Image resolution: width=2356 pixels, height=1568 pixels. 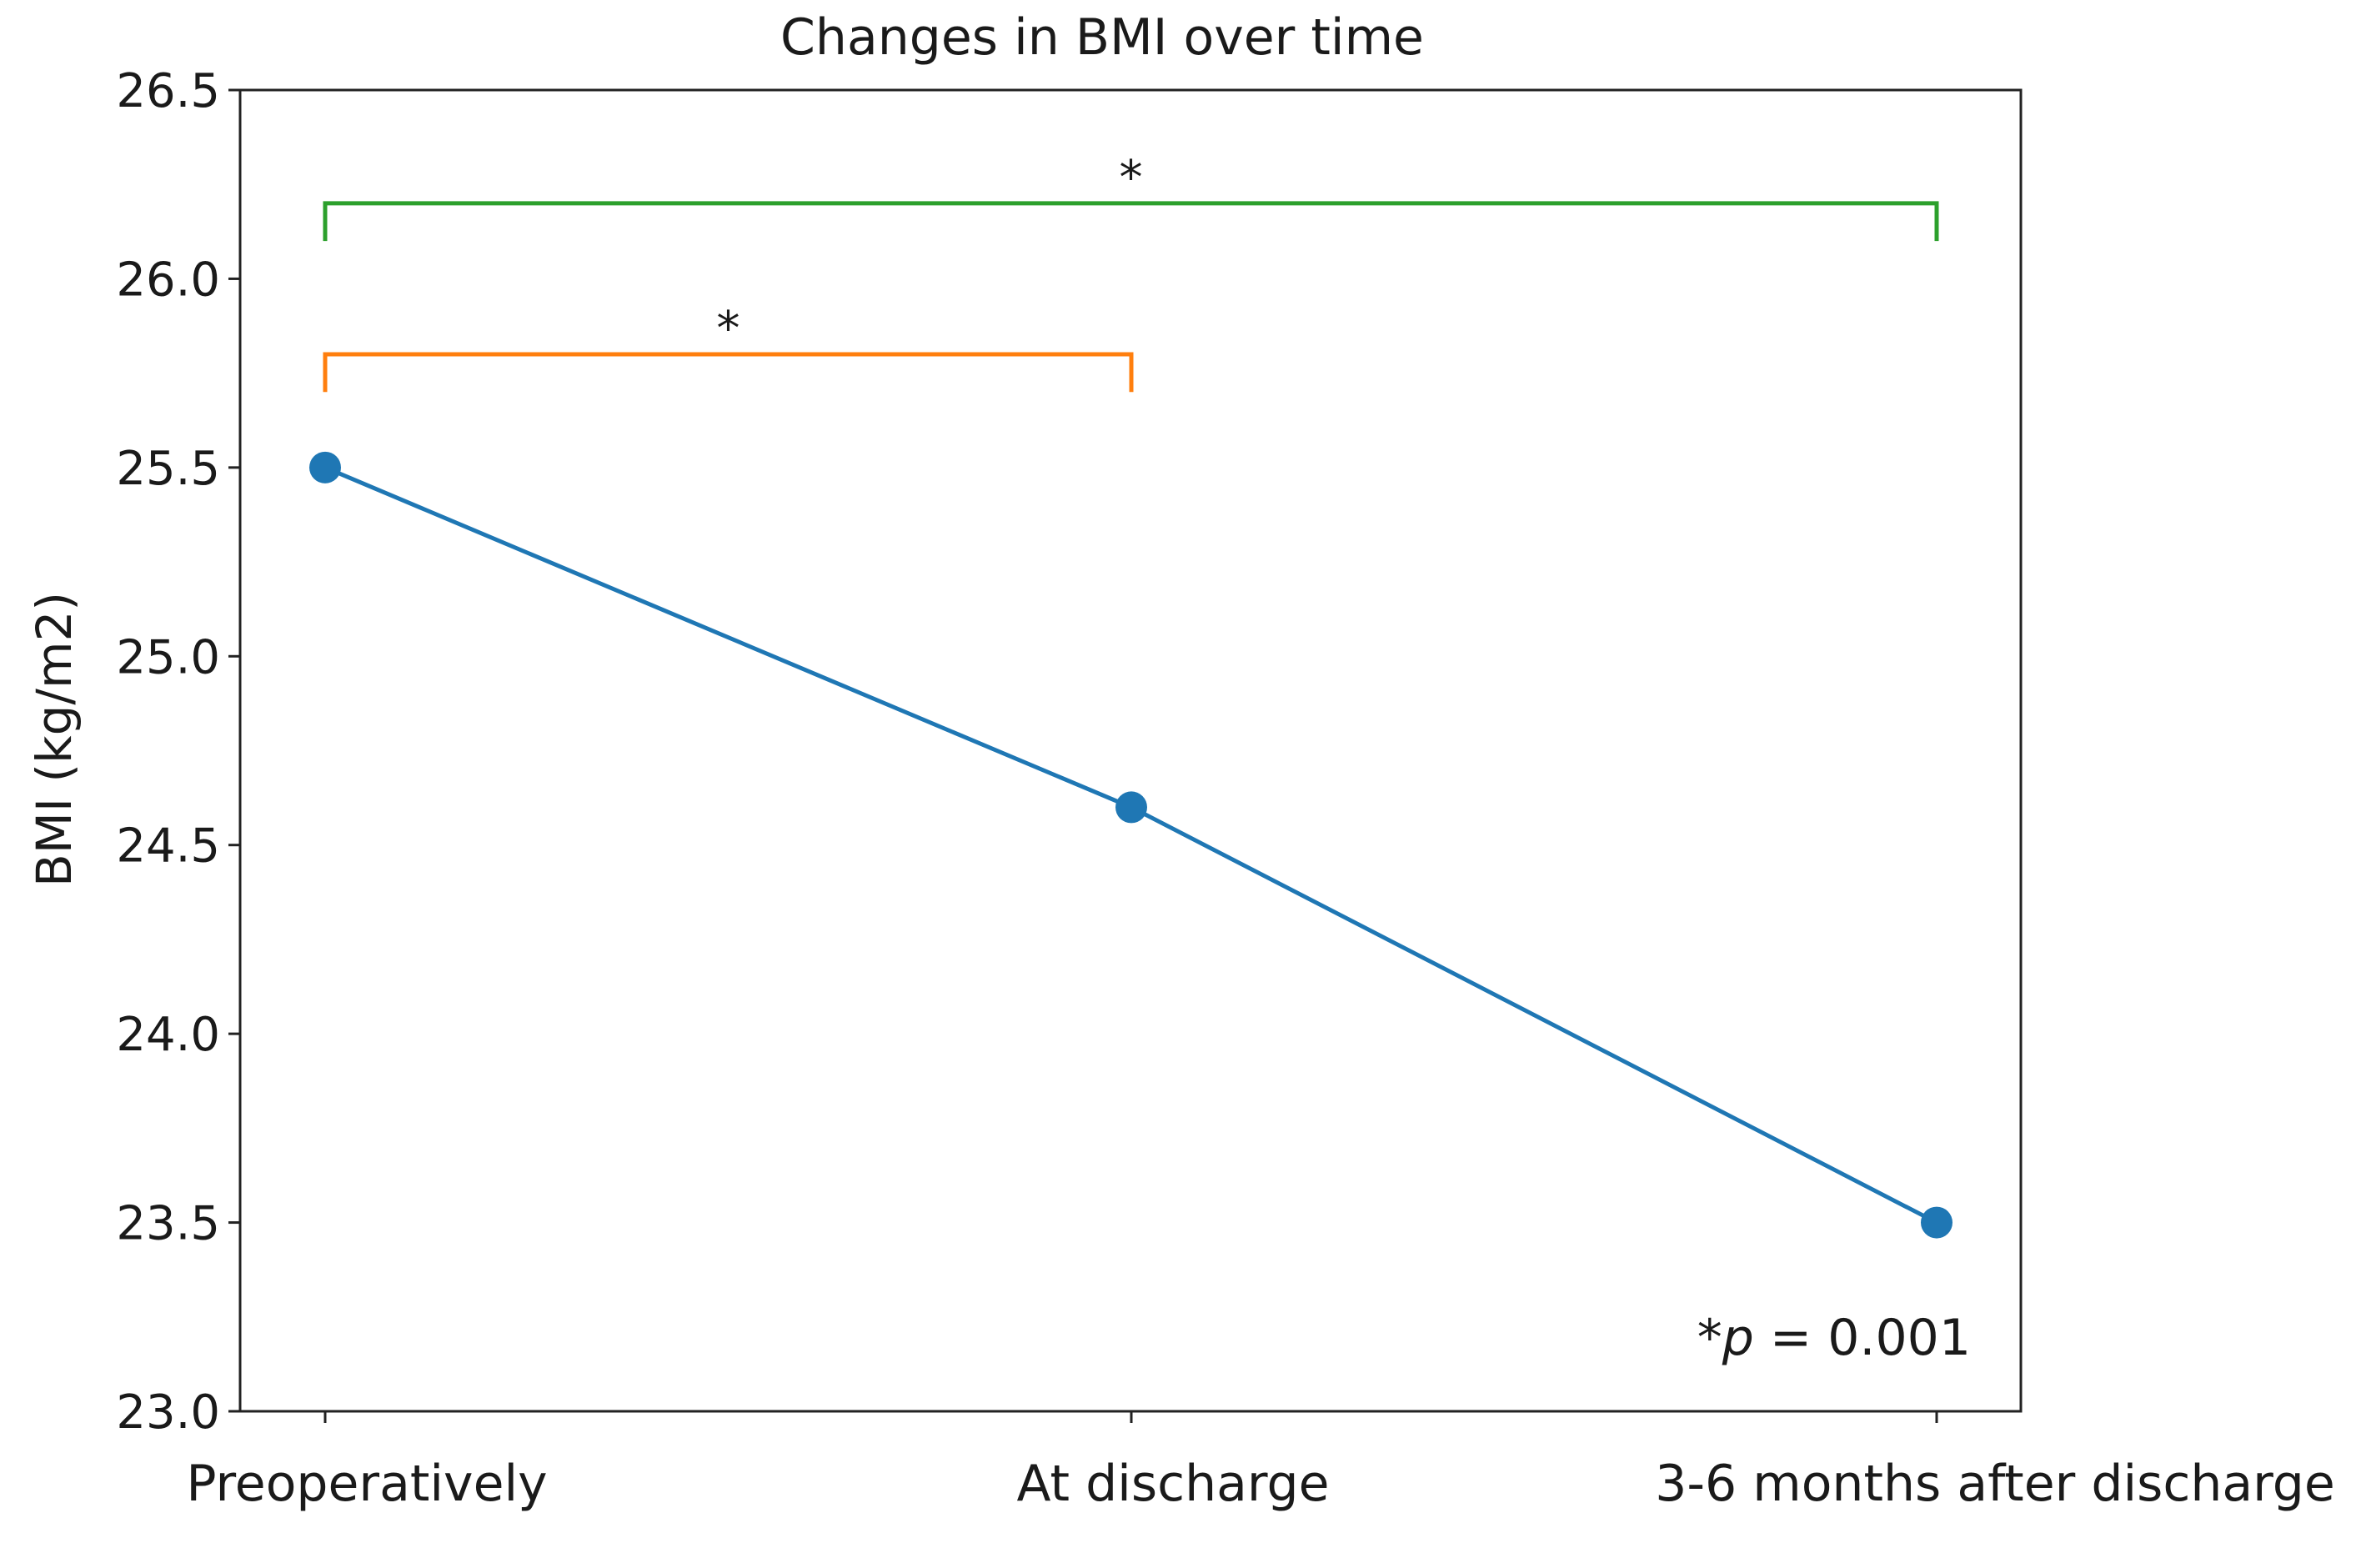 What do you see at coordinates (168, 469) in the screenshot?
I see `y-tick-label: 25.5` at bounding box center [168, 469].